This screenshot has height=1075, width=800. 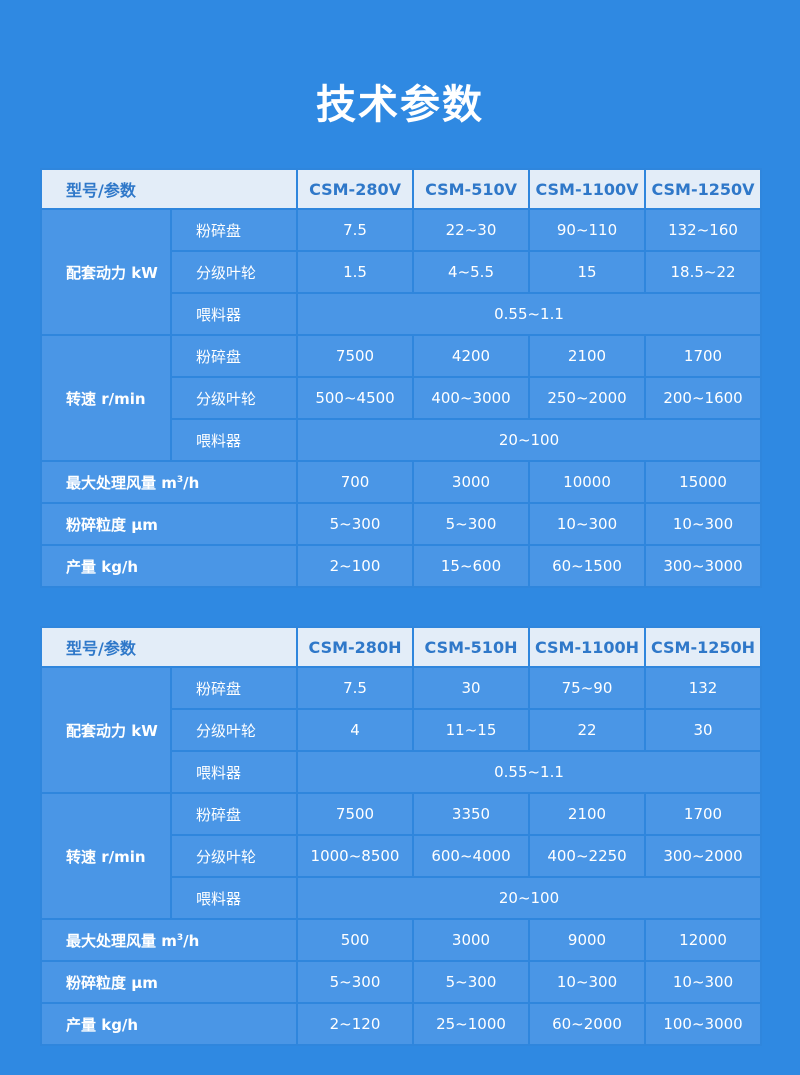 What do you see at coordinates (703, 189) in the screenshot?
I see `model-header: CSM-1250V` at bounding box center [703, 189].